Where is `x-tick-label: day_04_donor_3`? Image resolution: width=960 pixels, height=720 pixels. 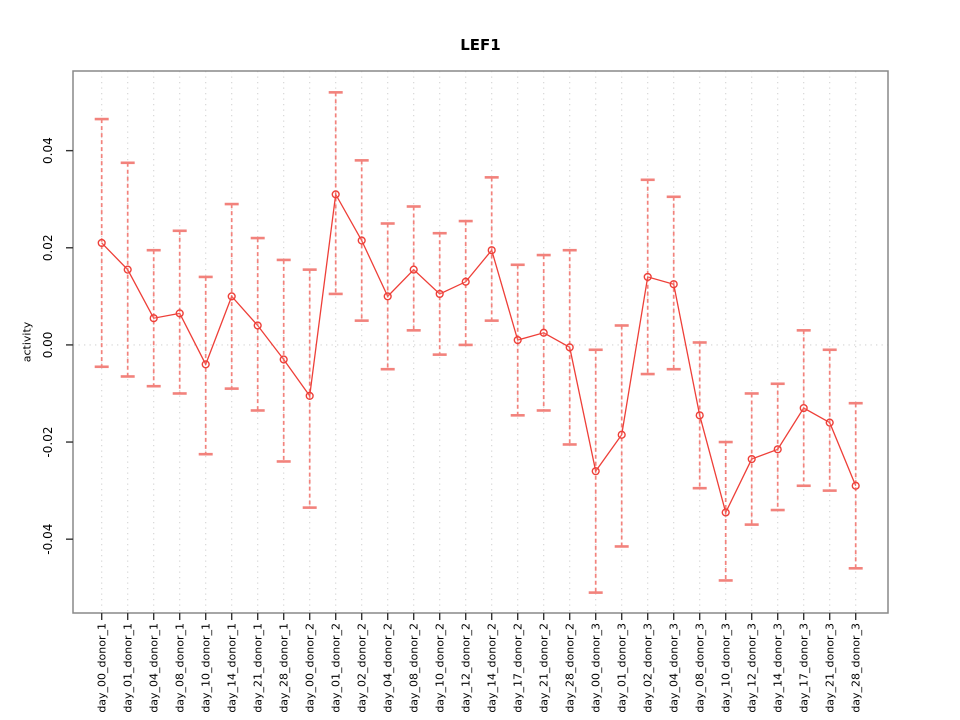
x-tick-label: day_04_donor_3 is located at coordinates (674, 668).